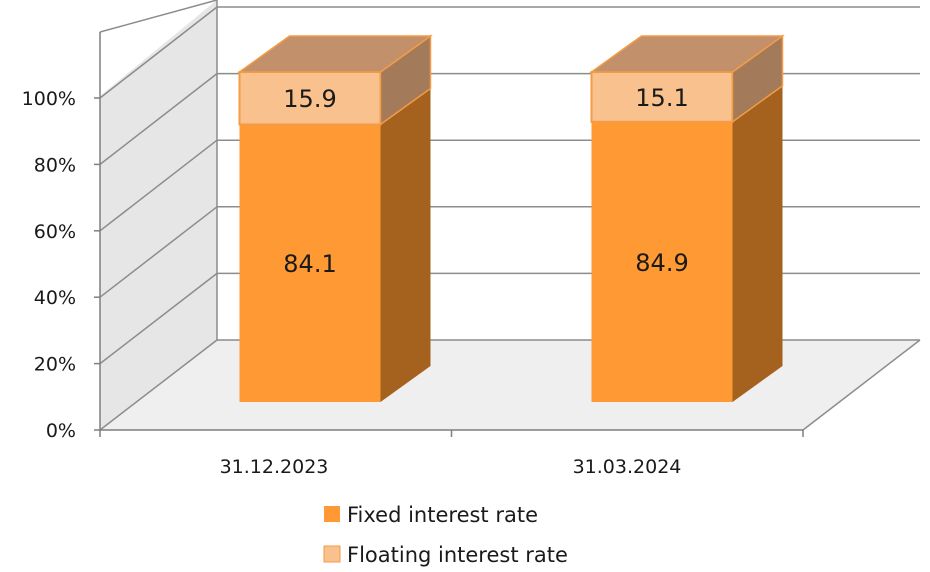 The height and width of the screenshot is (572, 930). Describe the element at coordinates (510, 385) in the screenshot. I see `floor` at that location.